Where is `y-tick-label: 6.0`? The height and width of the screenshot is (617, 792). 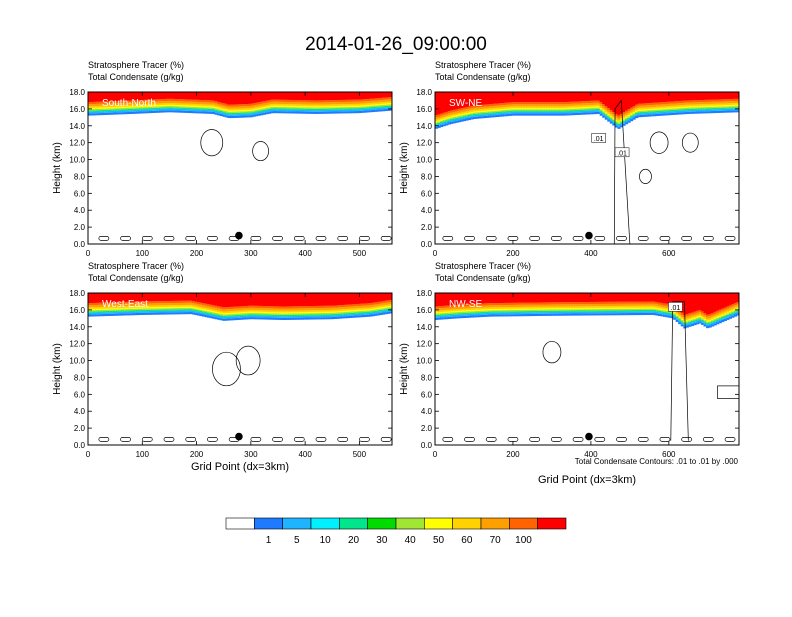 y-tick-label: 6.0 is located at coordinates (427, 193).